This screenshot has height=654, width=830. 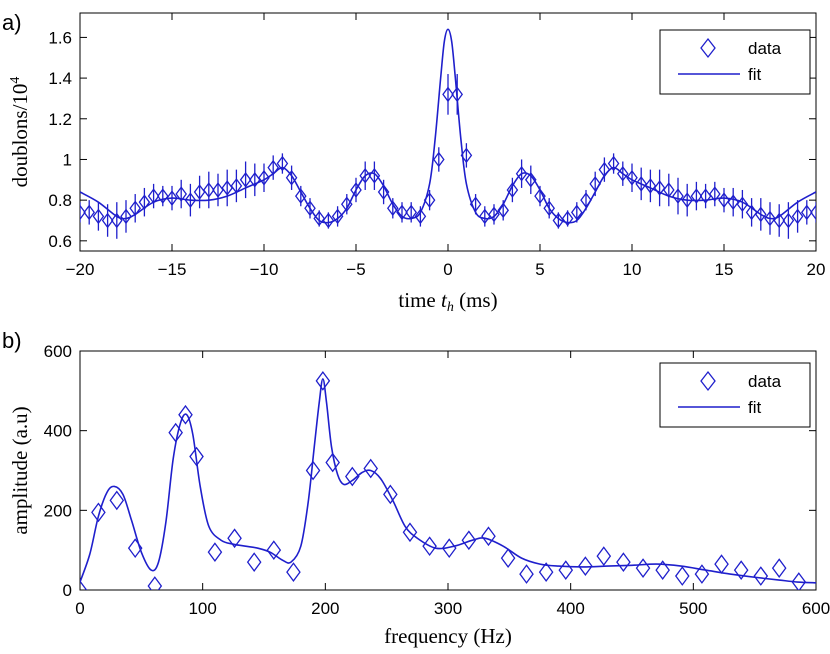 I want to click on x-tick-label: 400, so click(x=570, y=608).